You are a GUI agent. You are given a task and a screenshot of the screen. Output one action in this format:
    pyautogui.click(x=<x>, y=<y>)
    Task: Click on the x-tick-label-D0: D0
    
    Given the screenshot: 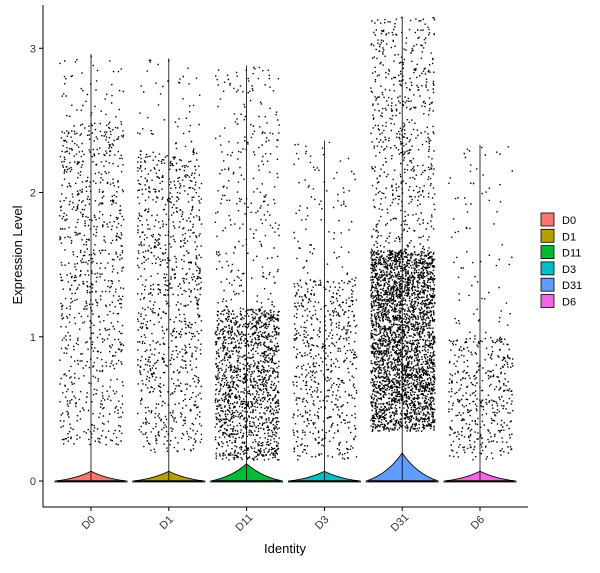 What is the action you would take?
    pyautogui.click(x=89, y=523)
    